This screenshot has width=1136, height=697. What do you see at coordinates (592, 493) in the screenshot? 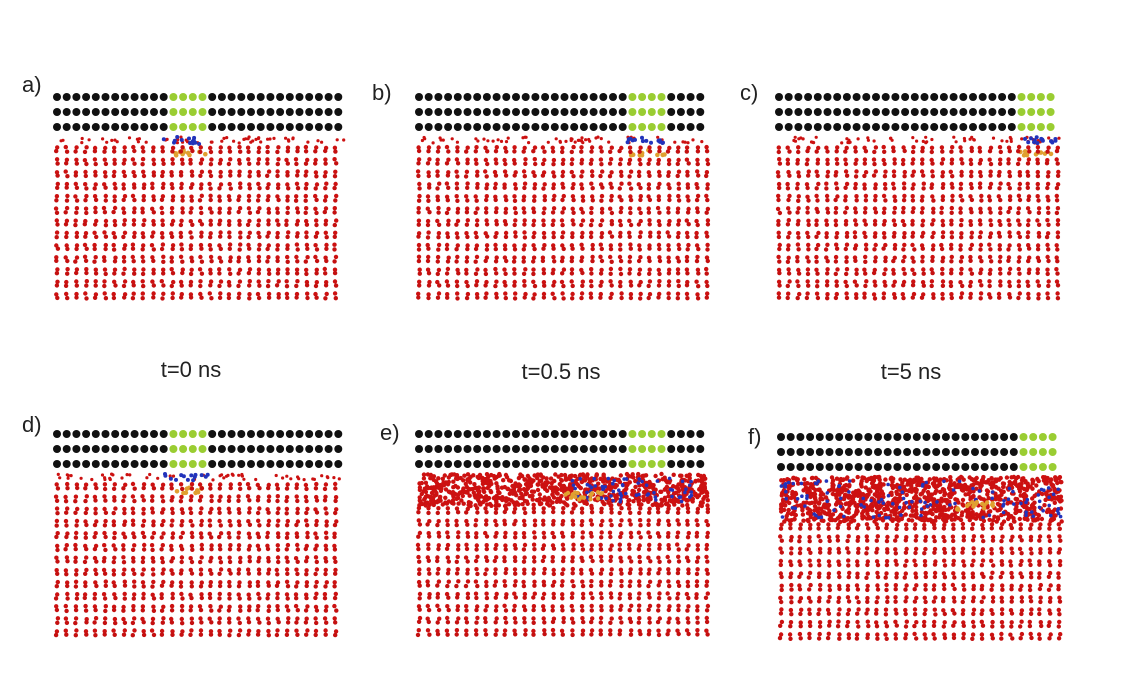
I see `ion` at bounding box center [592, 493].